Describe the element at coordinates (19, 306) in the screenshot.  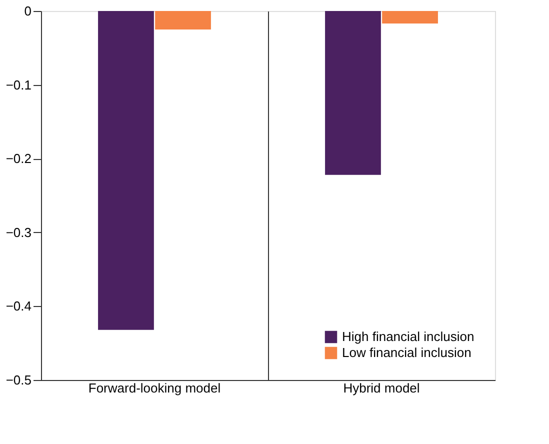
I see `y-tick-label: −0.4` at that location.